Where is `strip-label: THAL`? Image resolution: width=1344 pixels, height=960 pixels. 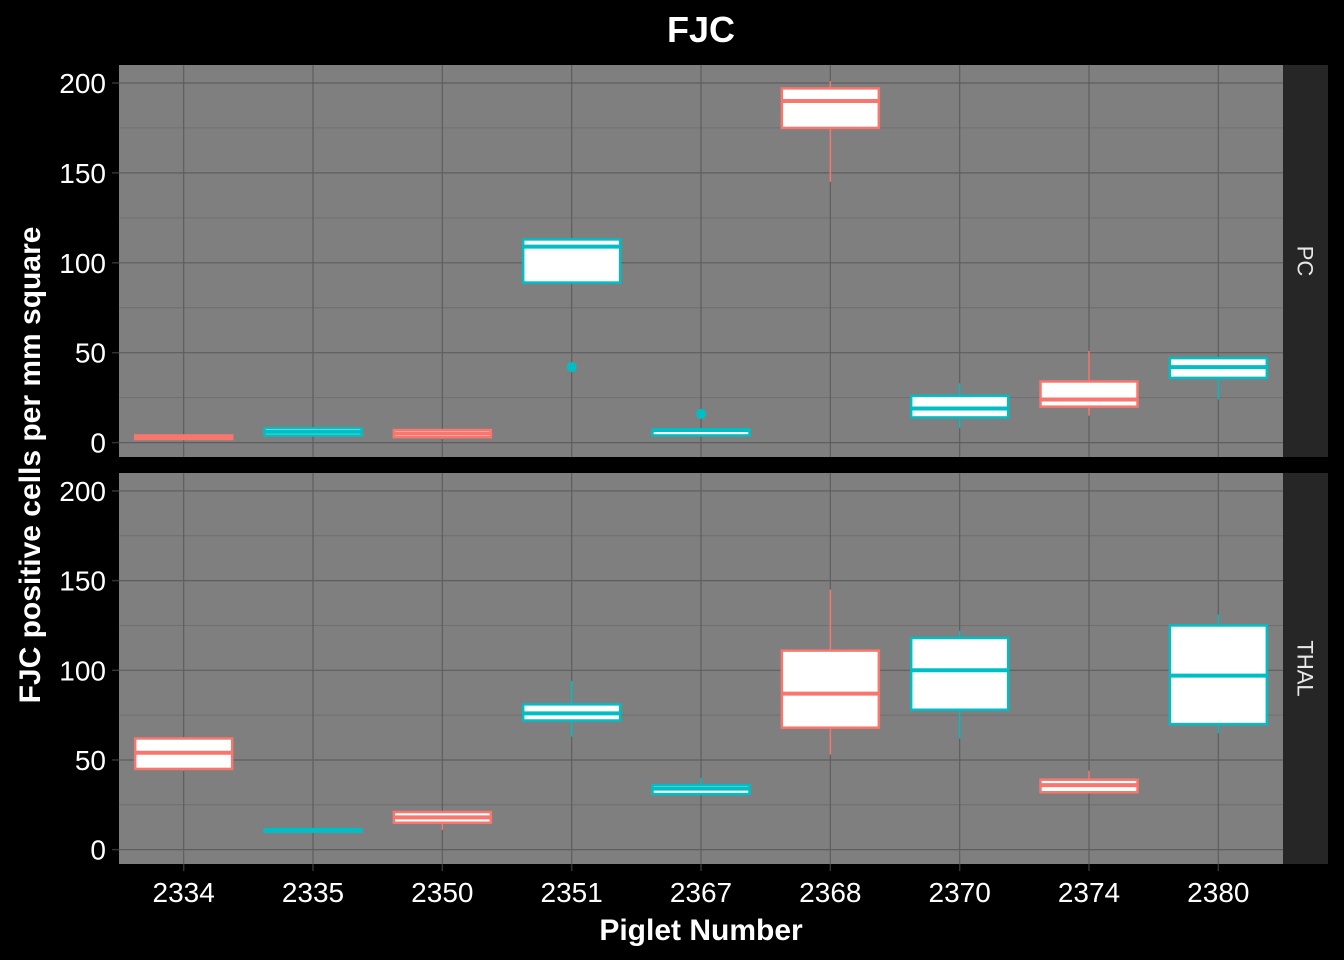
strip-label: THAL is located at coordinates (1305, 668).